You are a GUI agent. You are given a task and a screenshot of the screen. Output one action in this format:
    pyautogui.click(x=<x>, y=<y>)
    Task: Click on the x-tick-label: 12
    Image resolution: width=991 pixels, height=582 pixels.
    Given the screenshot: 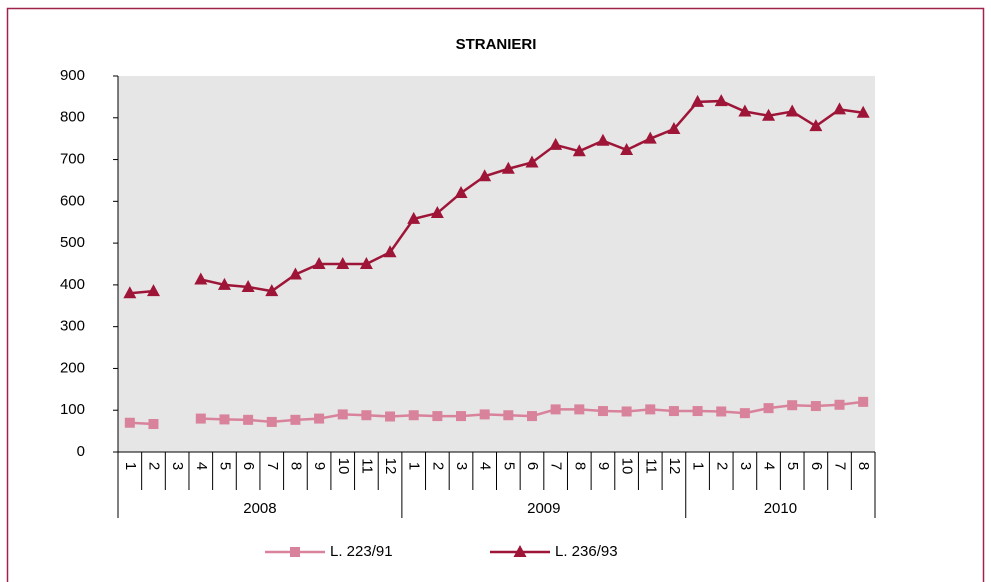 What is the action you would take?
    pyautogui.click(x=674, y=466)
    